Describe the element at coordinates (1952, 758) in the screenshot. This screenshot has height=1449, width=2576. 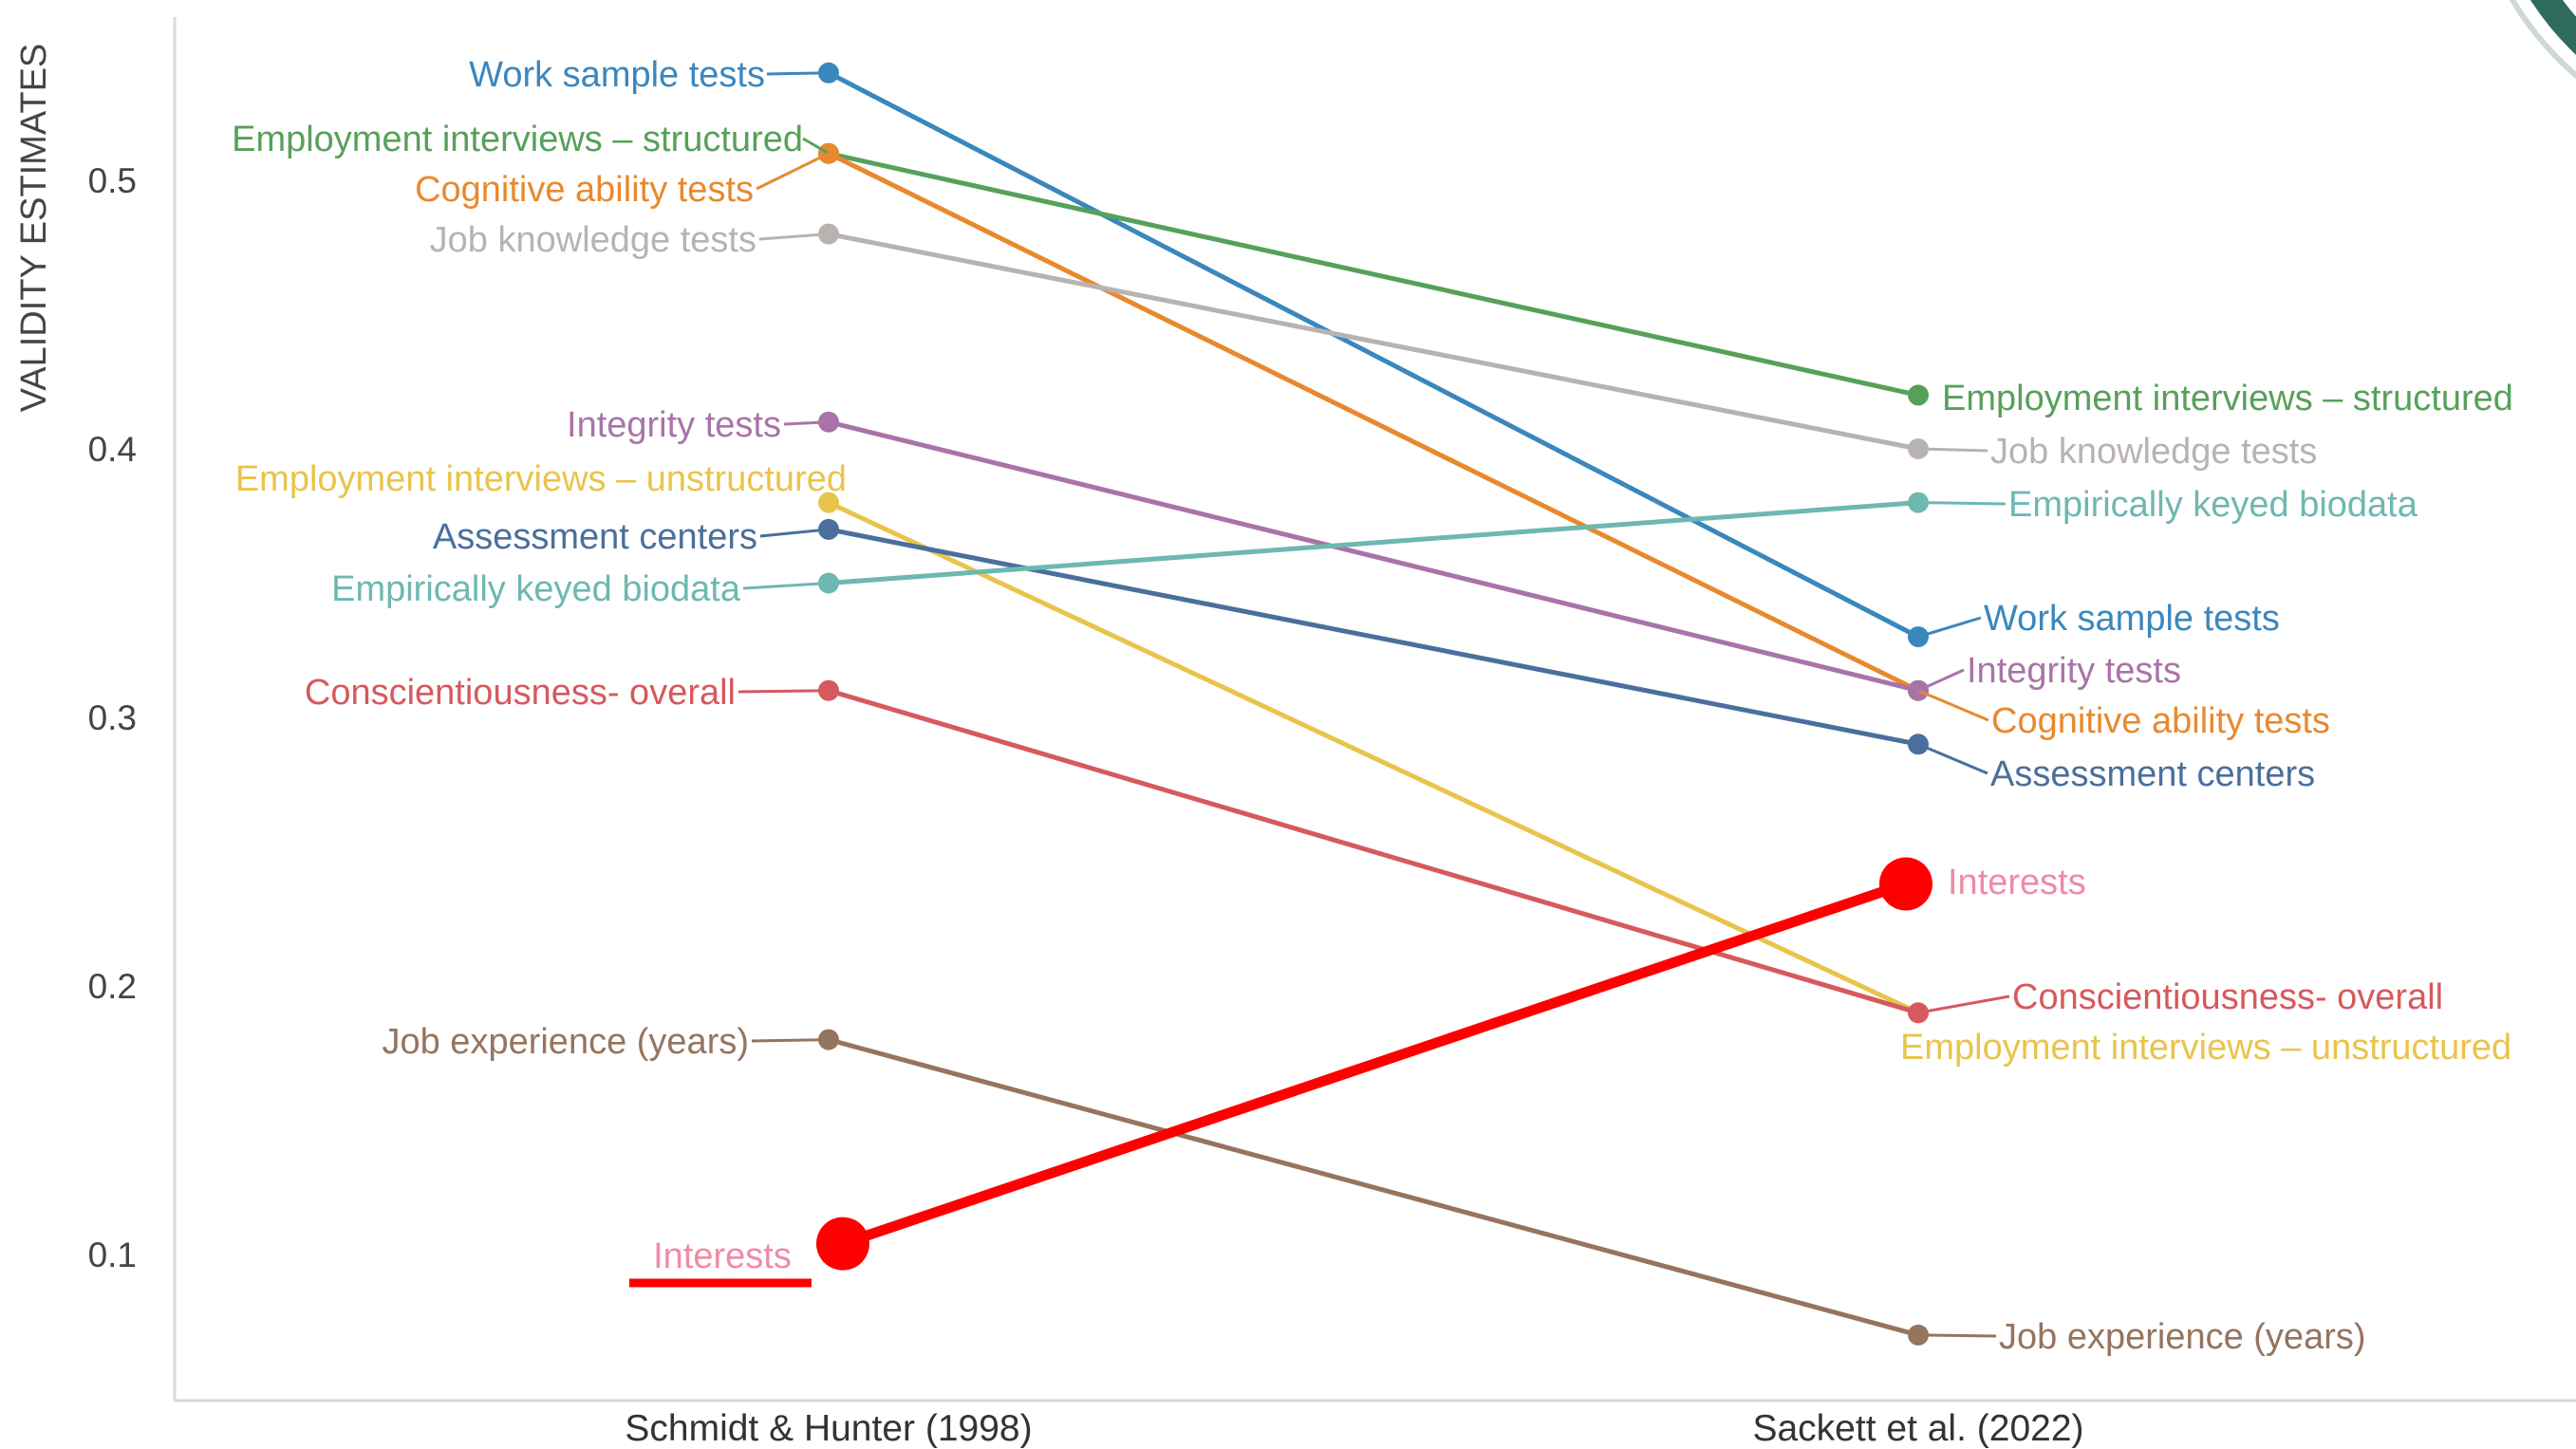
I see `right-connector-assessment-centers` at that location.